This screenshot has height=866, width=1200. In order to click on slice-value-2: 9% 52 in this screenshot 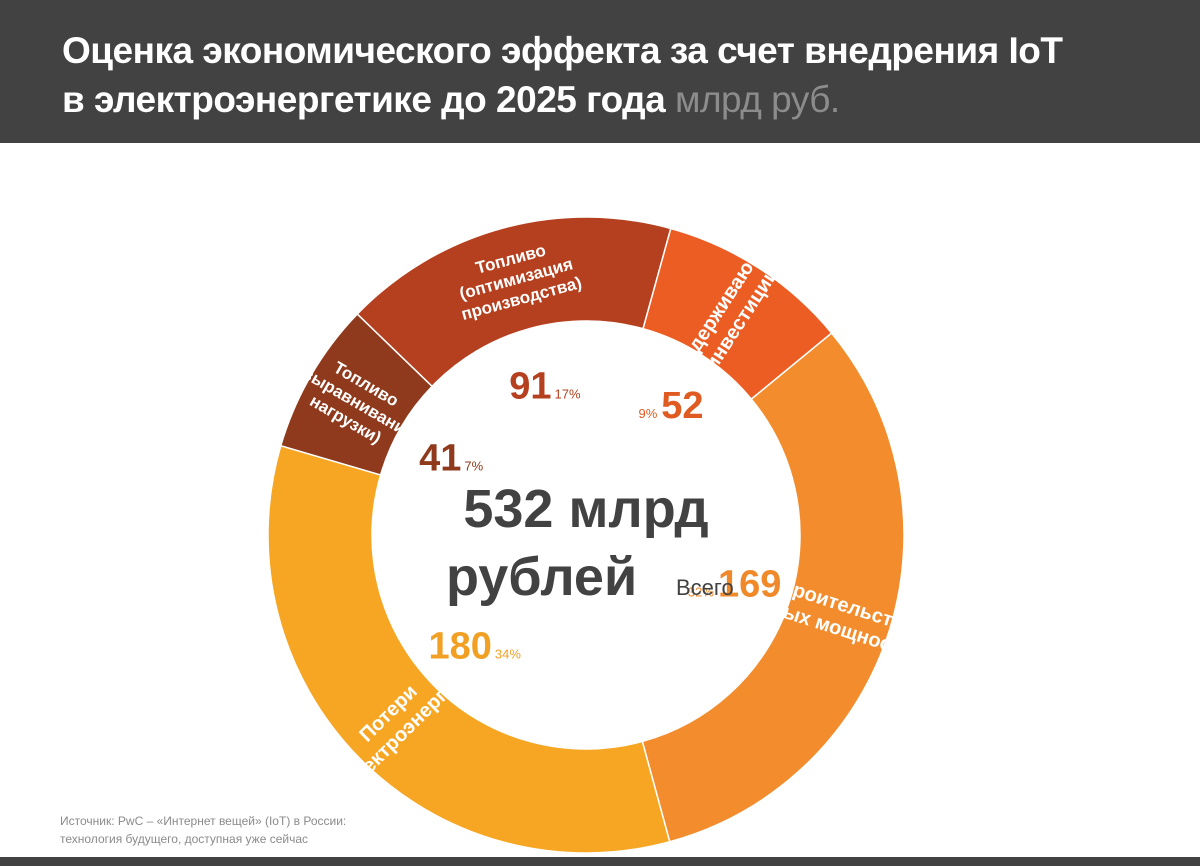, I will do `click(670, 406)`.